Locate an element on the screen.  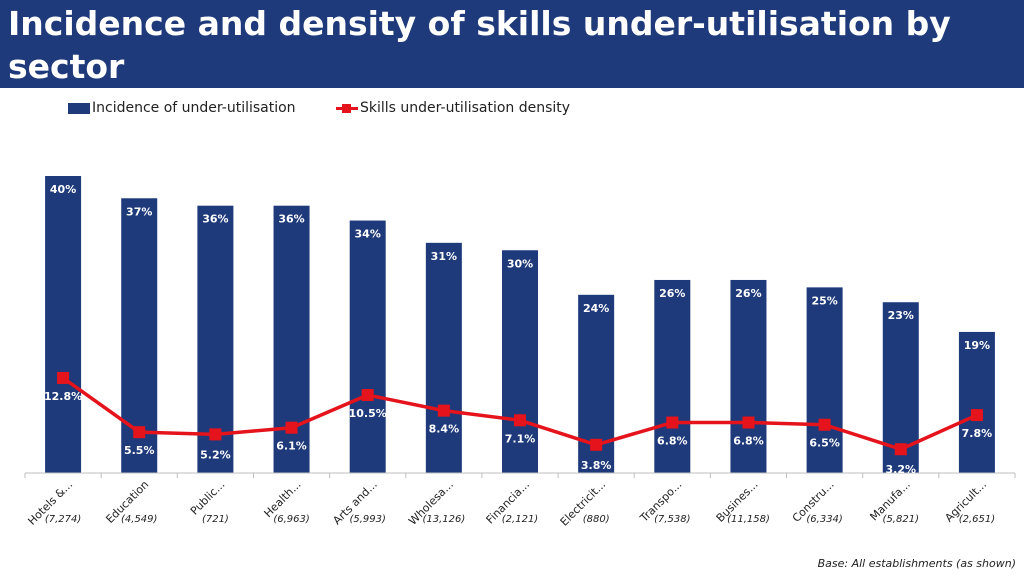
density-value-label: 12.8% is located at coordinates (63, 396).